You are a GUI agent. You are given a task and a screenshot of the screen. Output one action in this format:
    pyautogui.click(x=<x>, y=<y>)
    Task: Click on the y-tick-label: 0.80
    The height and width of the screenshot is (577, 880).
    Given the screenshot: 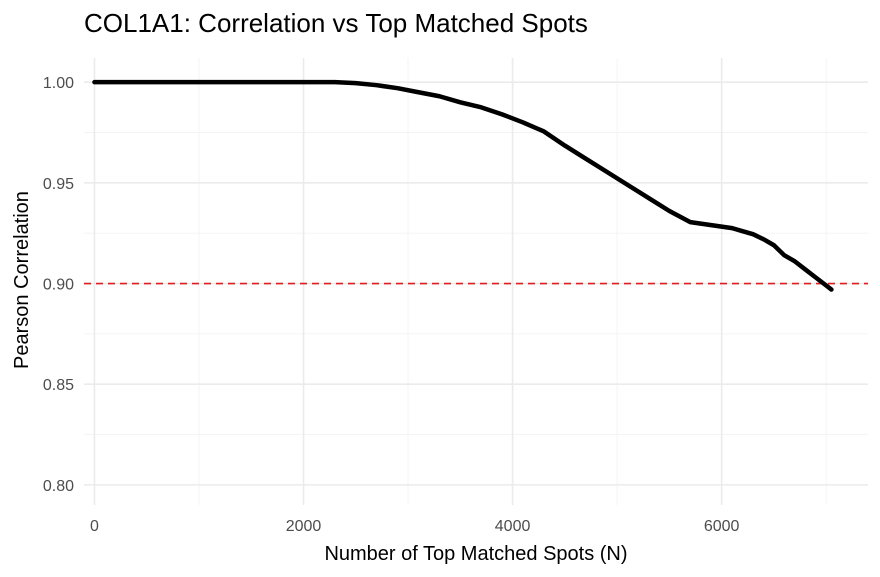 What is the action you would take?
    pyautogui.click(x=58, y=486)
    